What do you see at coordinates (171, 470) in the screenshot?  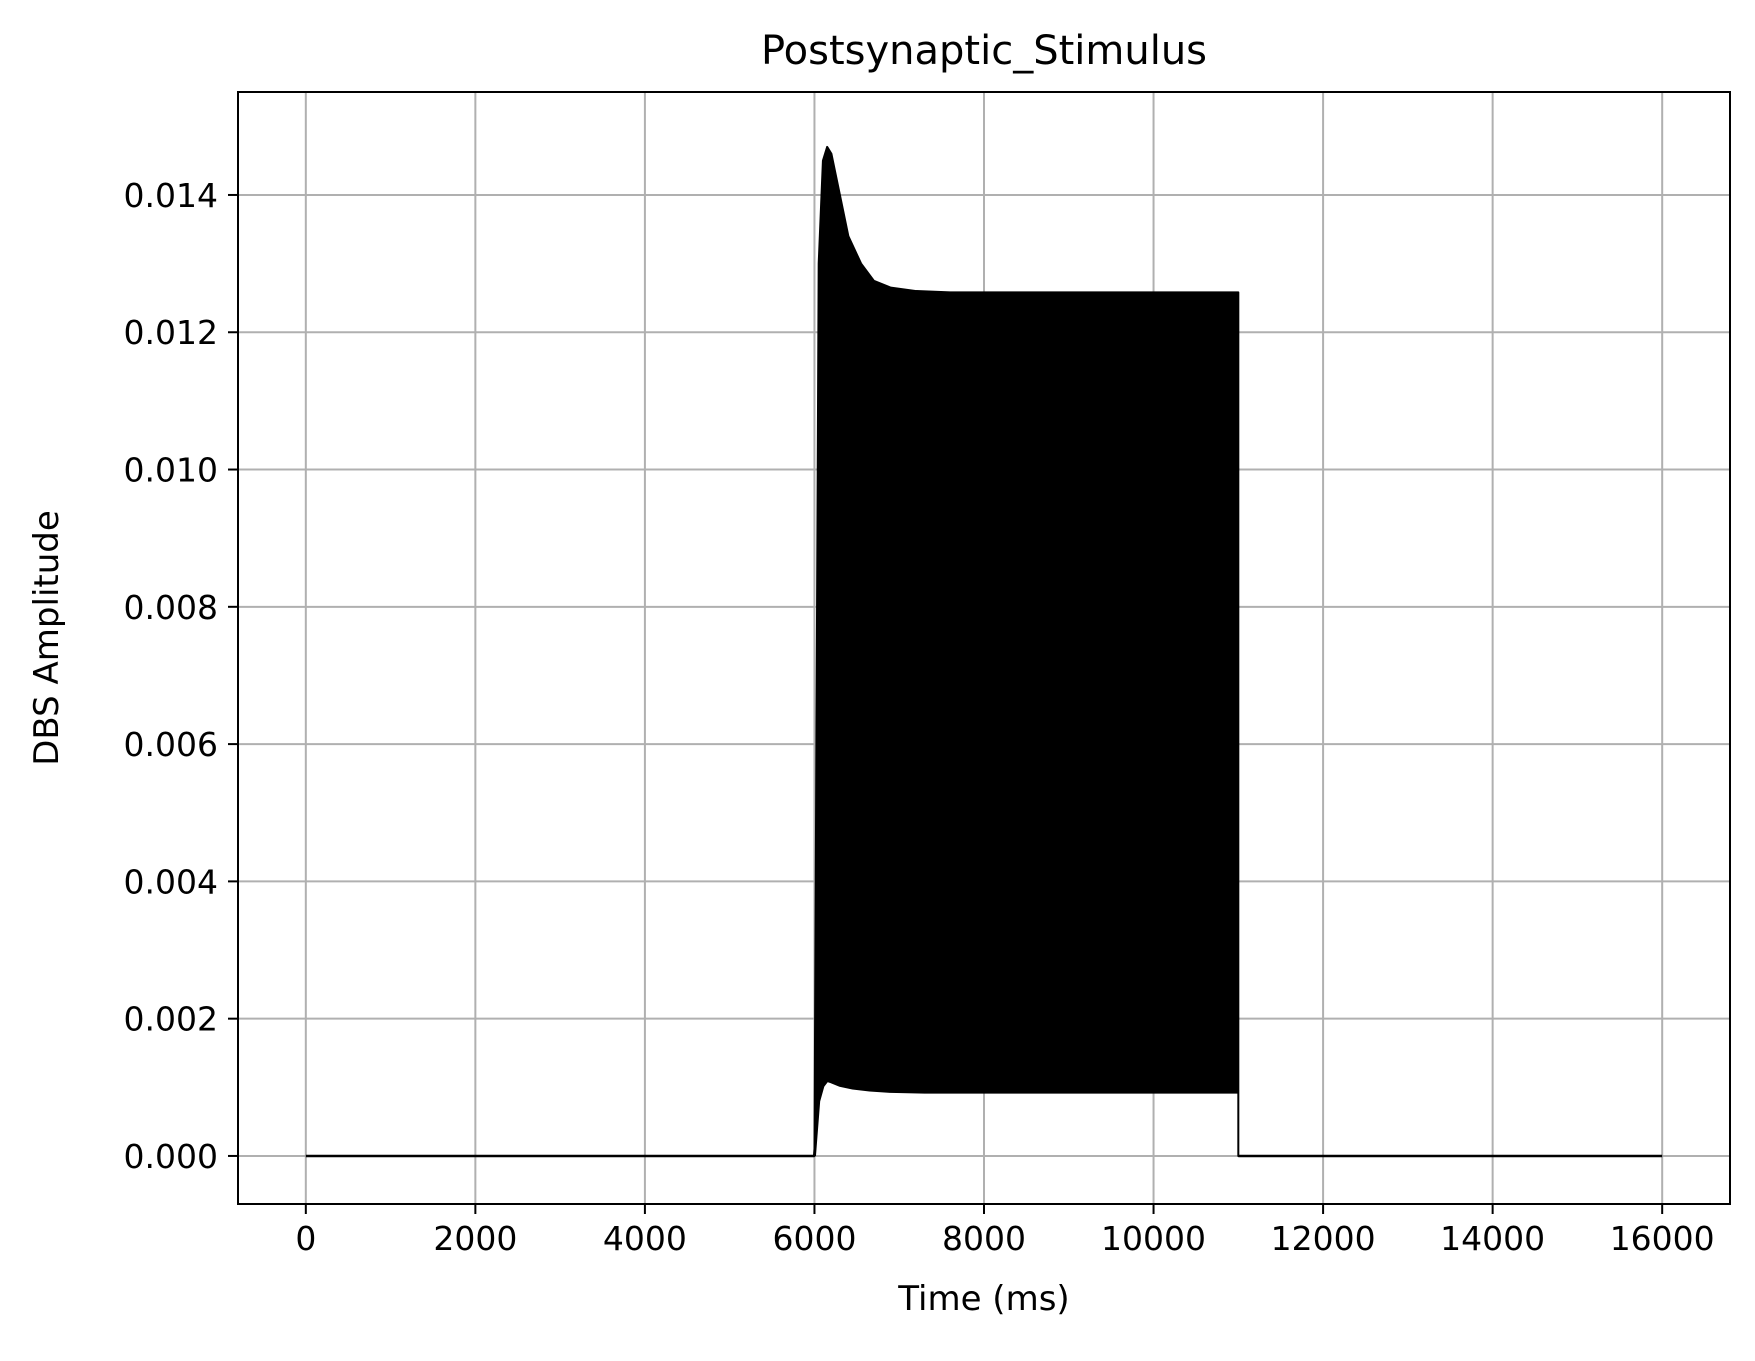 I see `y-tick-label: 0.010` at bounding box center [171, 470].